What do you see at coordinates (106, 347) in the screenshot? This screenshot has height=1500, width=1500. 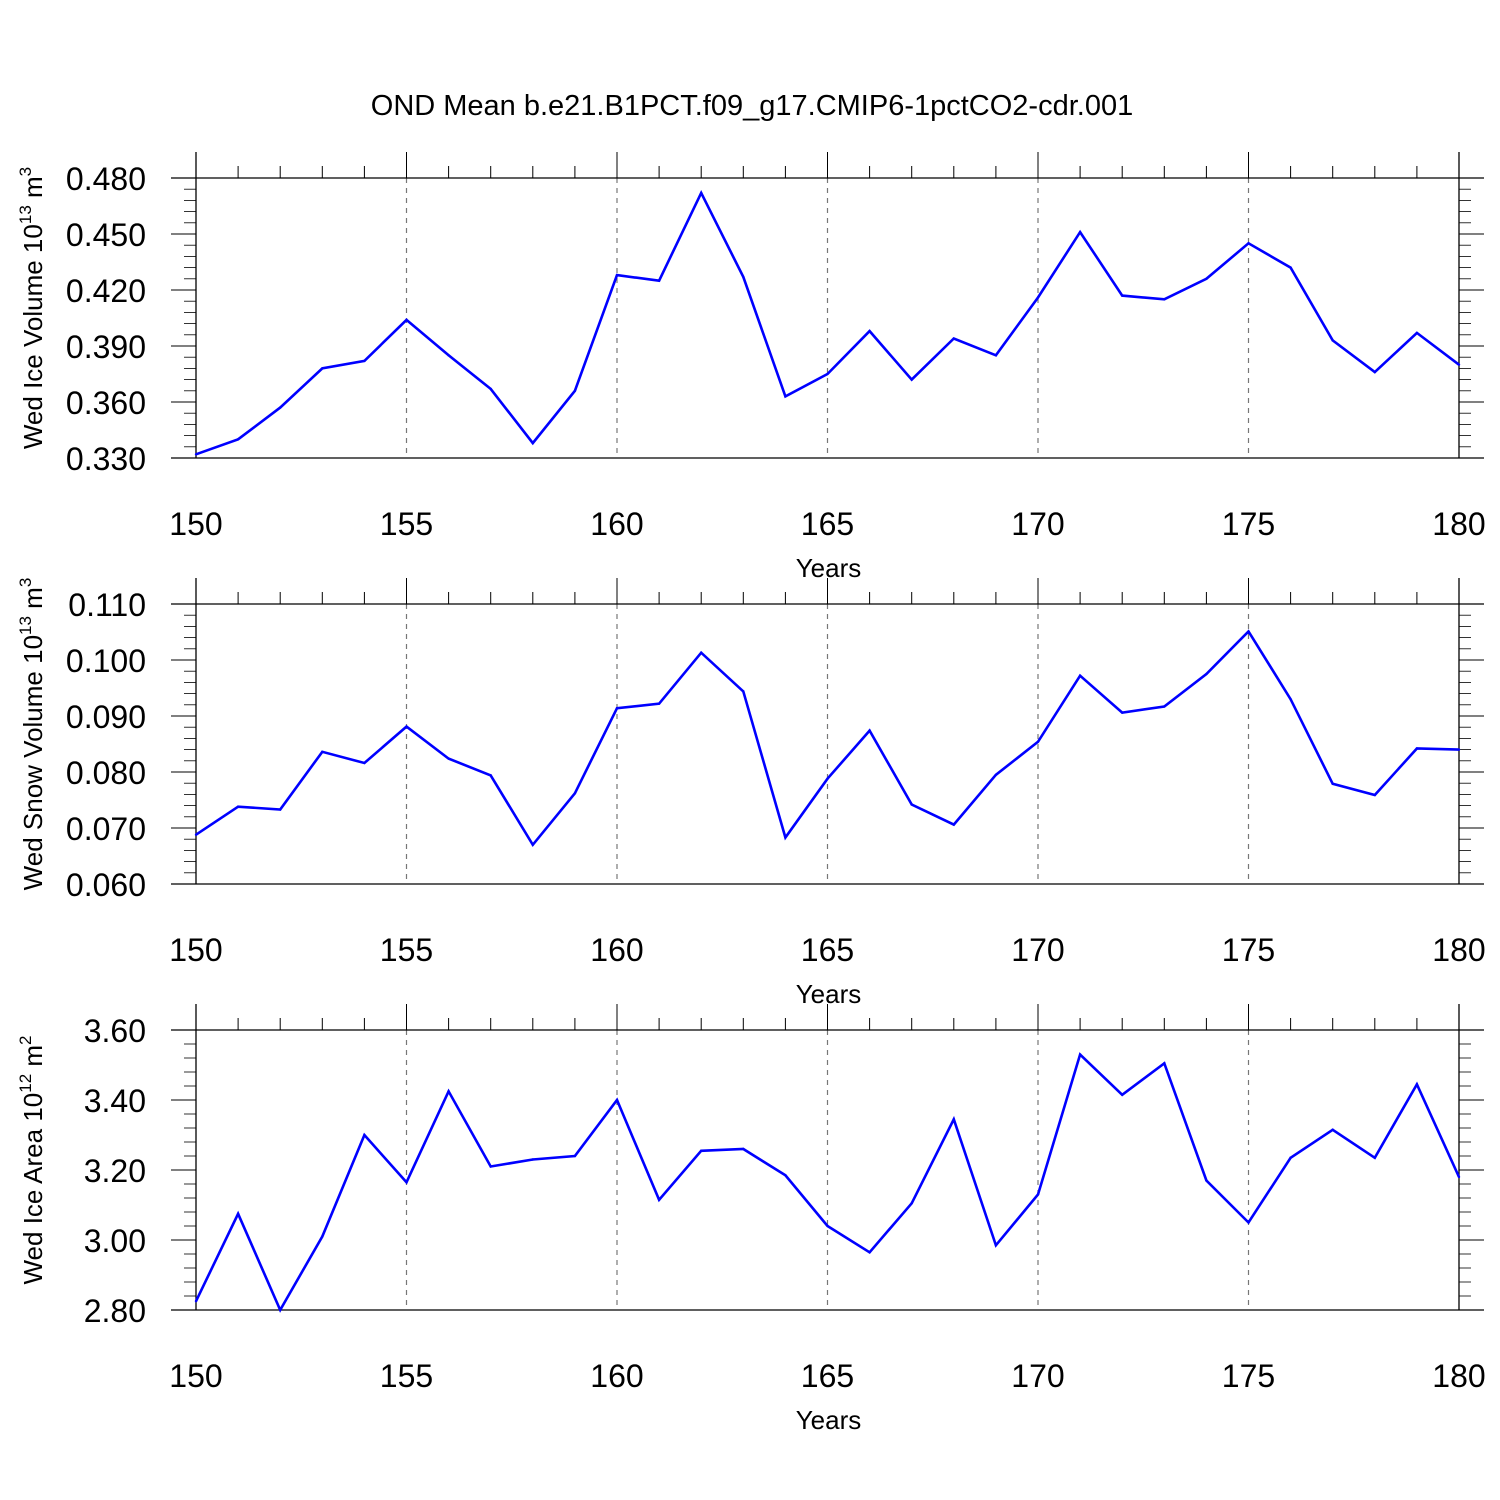 I see `y-tick-label: 0.390` at bounding box center [106, 347].